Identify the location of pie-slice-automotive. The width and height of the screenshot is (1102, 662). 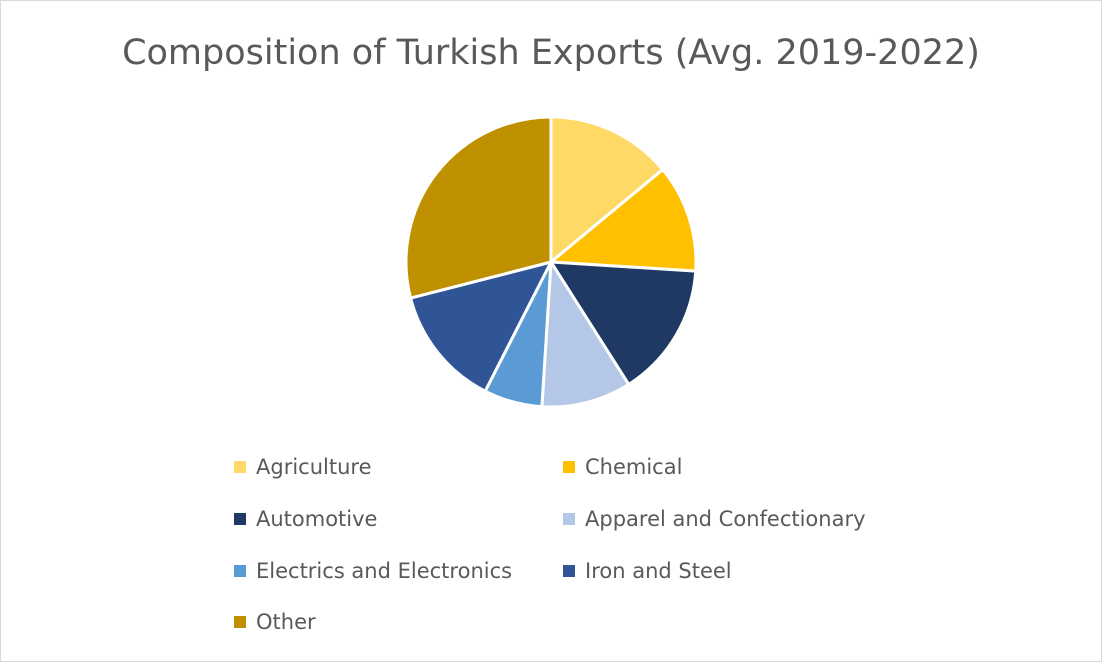
(623, 323).